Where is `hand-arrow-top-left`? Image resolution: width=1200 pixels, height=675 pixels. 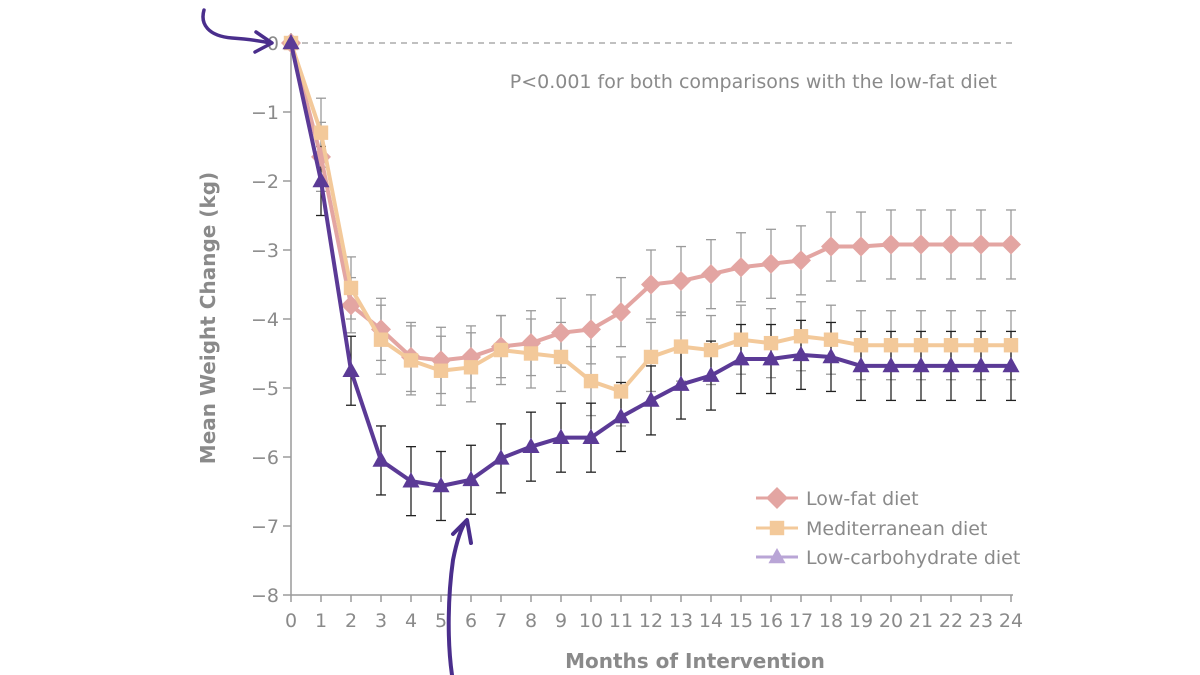 hand-arrow-top-left is located at coordinates (236, 26).